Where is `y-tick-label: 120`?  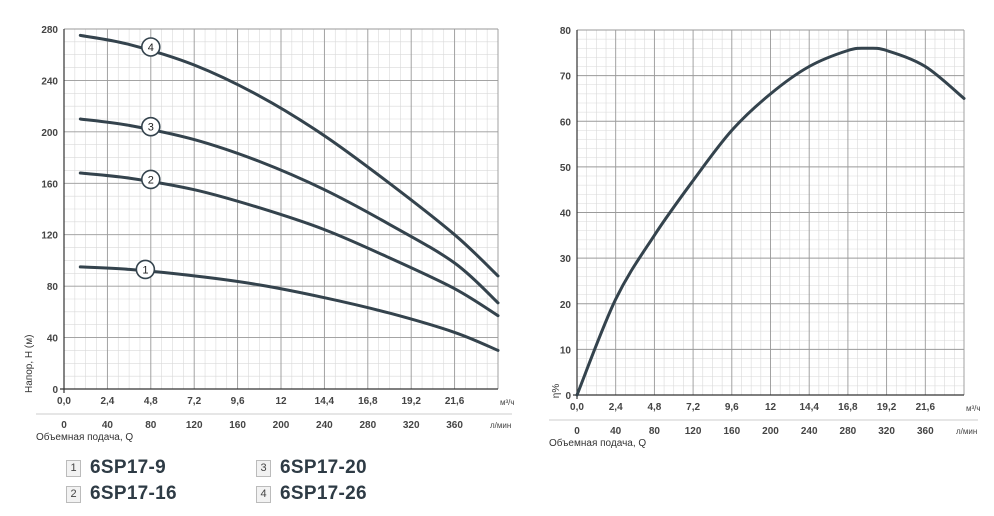
y-tick-label: 120 is located at coordinates (49, 236).